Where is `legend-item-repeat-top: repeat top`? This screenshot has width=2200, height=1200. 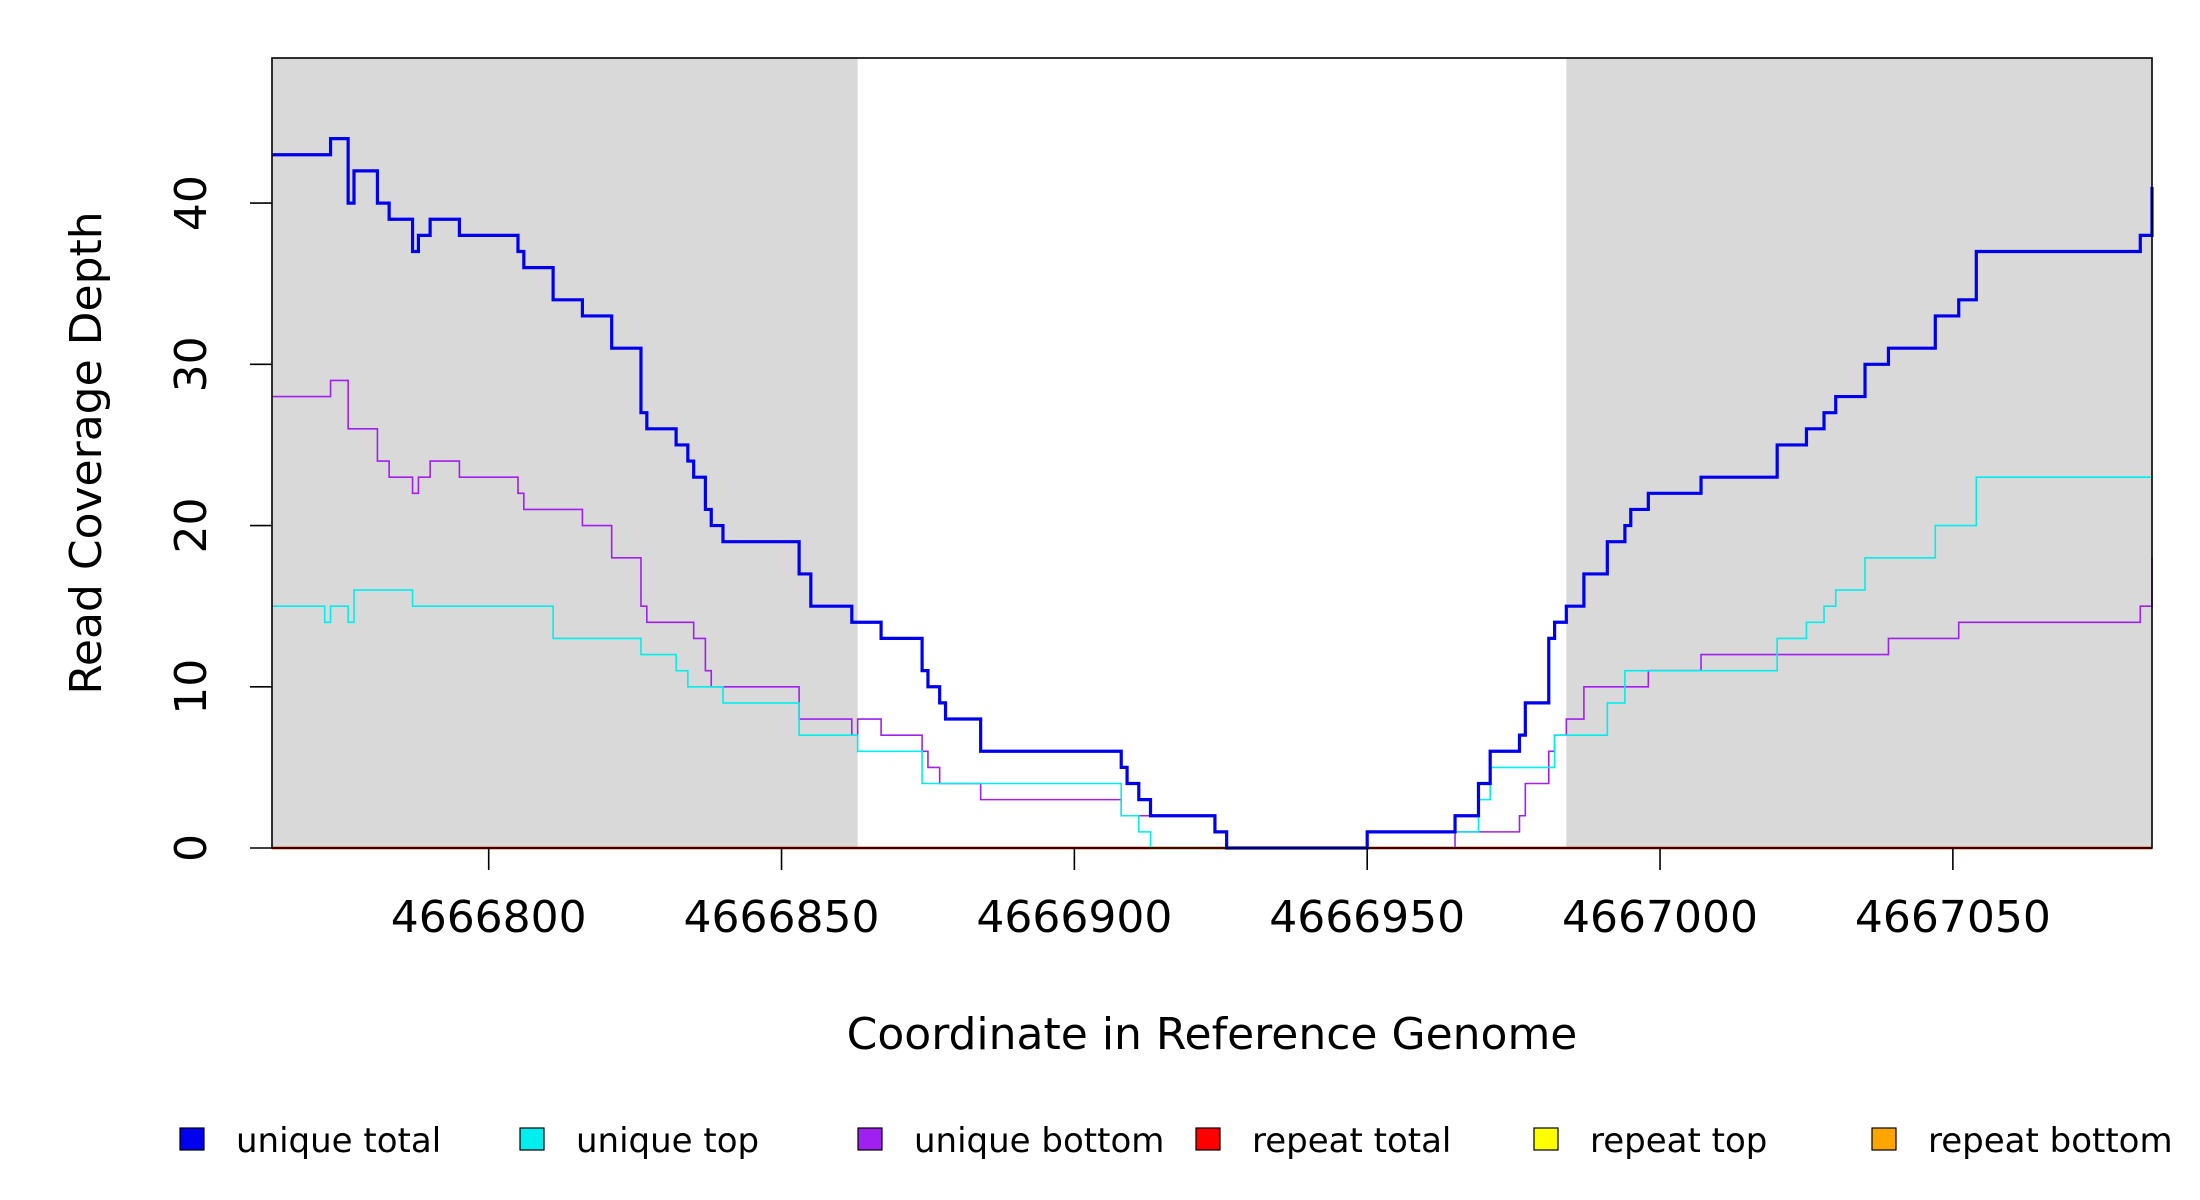 legend-item-repeat-top: repeat top is located at coordinates (1650, 1141).